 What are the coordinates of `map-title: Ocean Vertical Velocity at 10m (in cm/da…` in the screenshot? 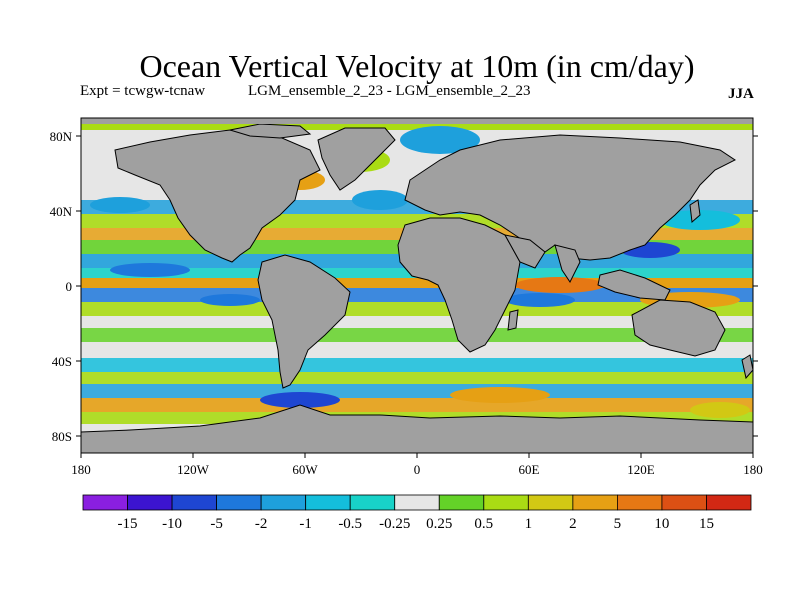 It's located at (417, 66).